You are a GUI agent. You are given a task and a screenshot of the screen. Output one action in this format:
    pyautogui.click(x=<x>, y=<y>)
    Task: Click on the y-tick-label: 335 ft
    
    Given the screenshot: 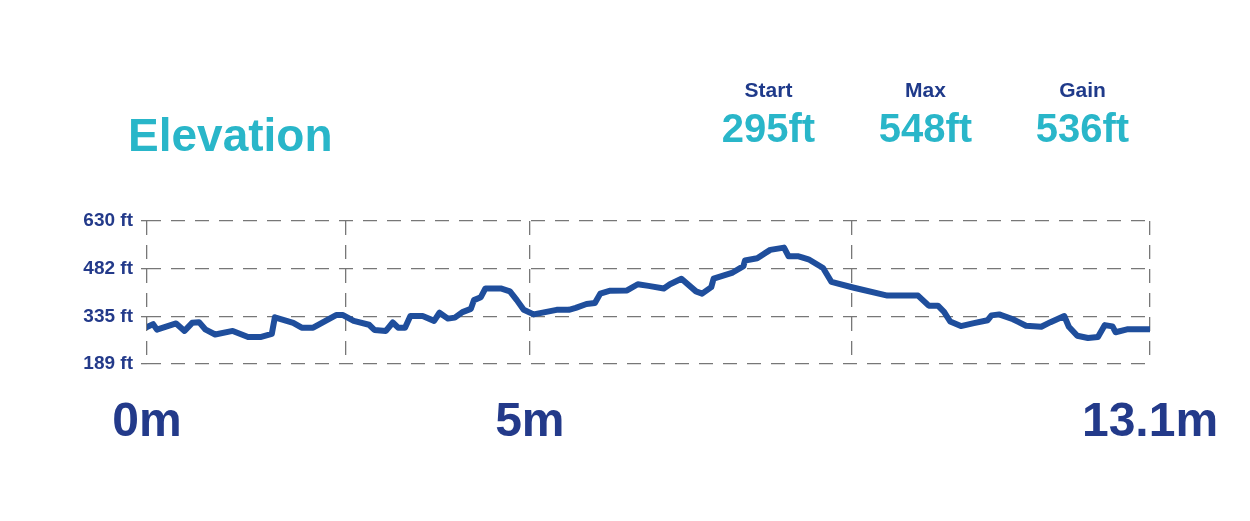 What is the action you would take?
    pyautogui.click(x=108, y=315)
    